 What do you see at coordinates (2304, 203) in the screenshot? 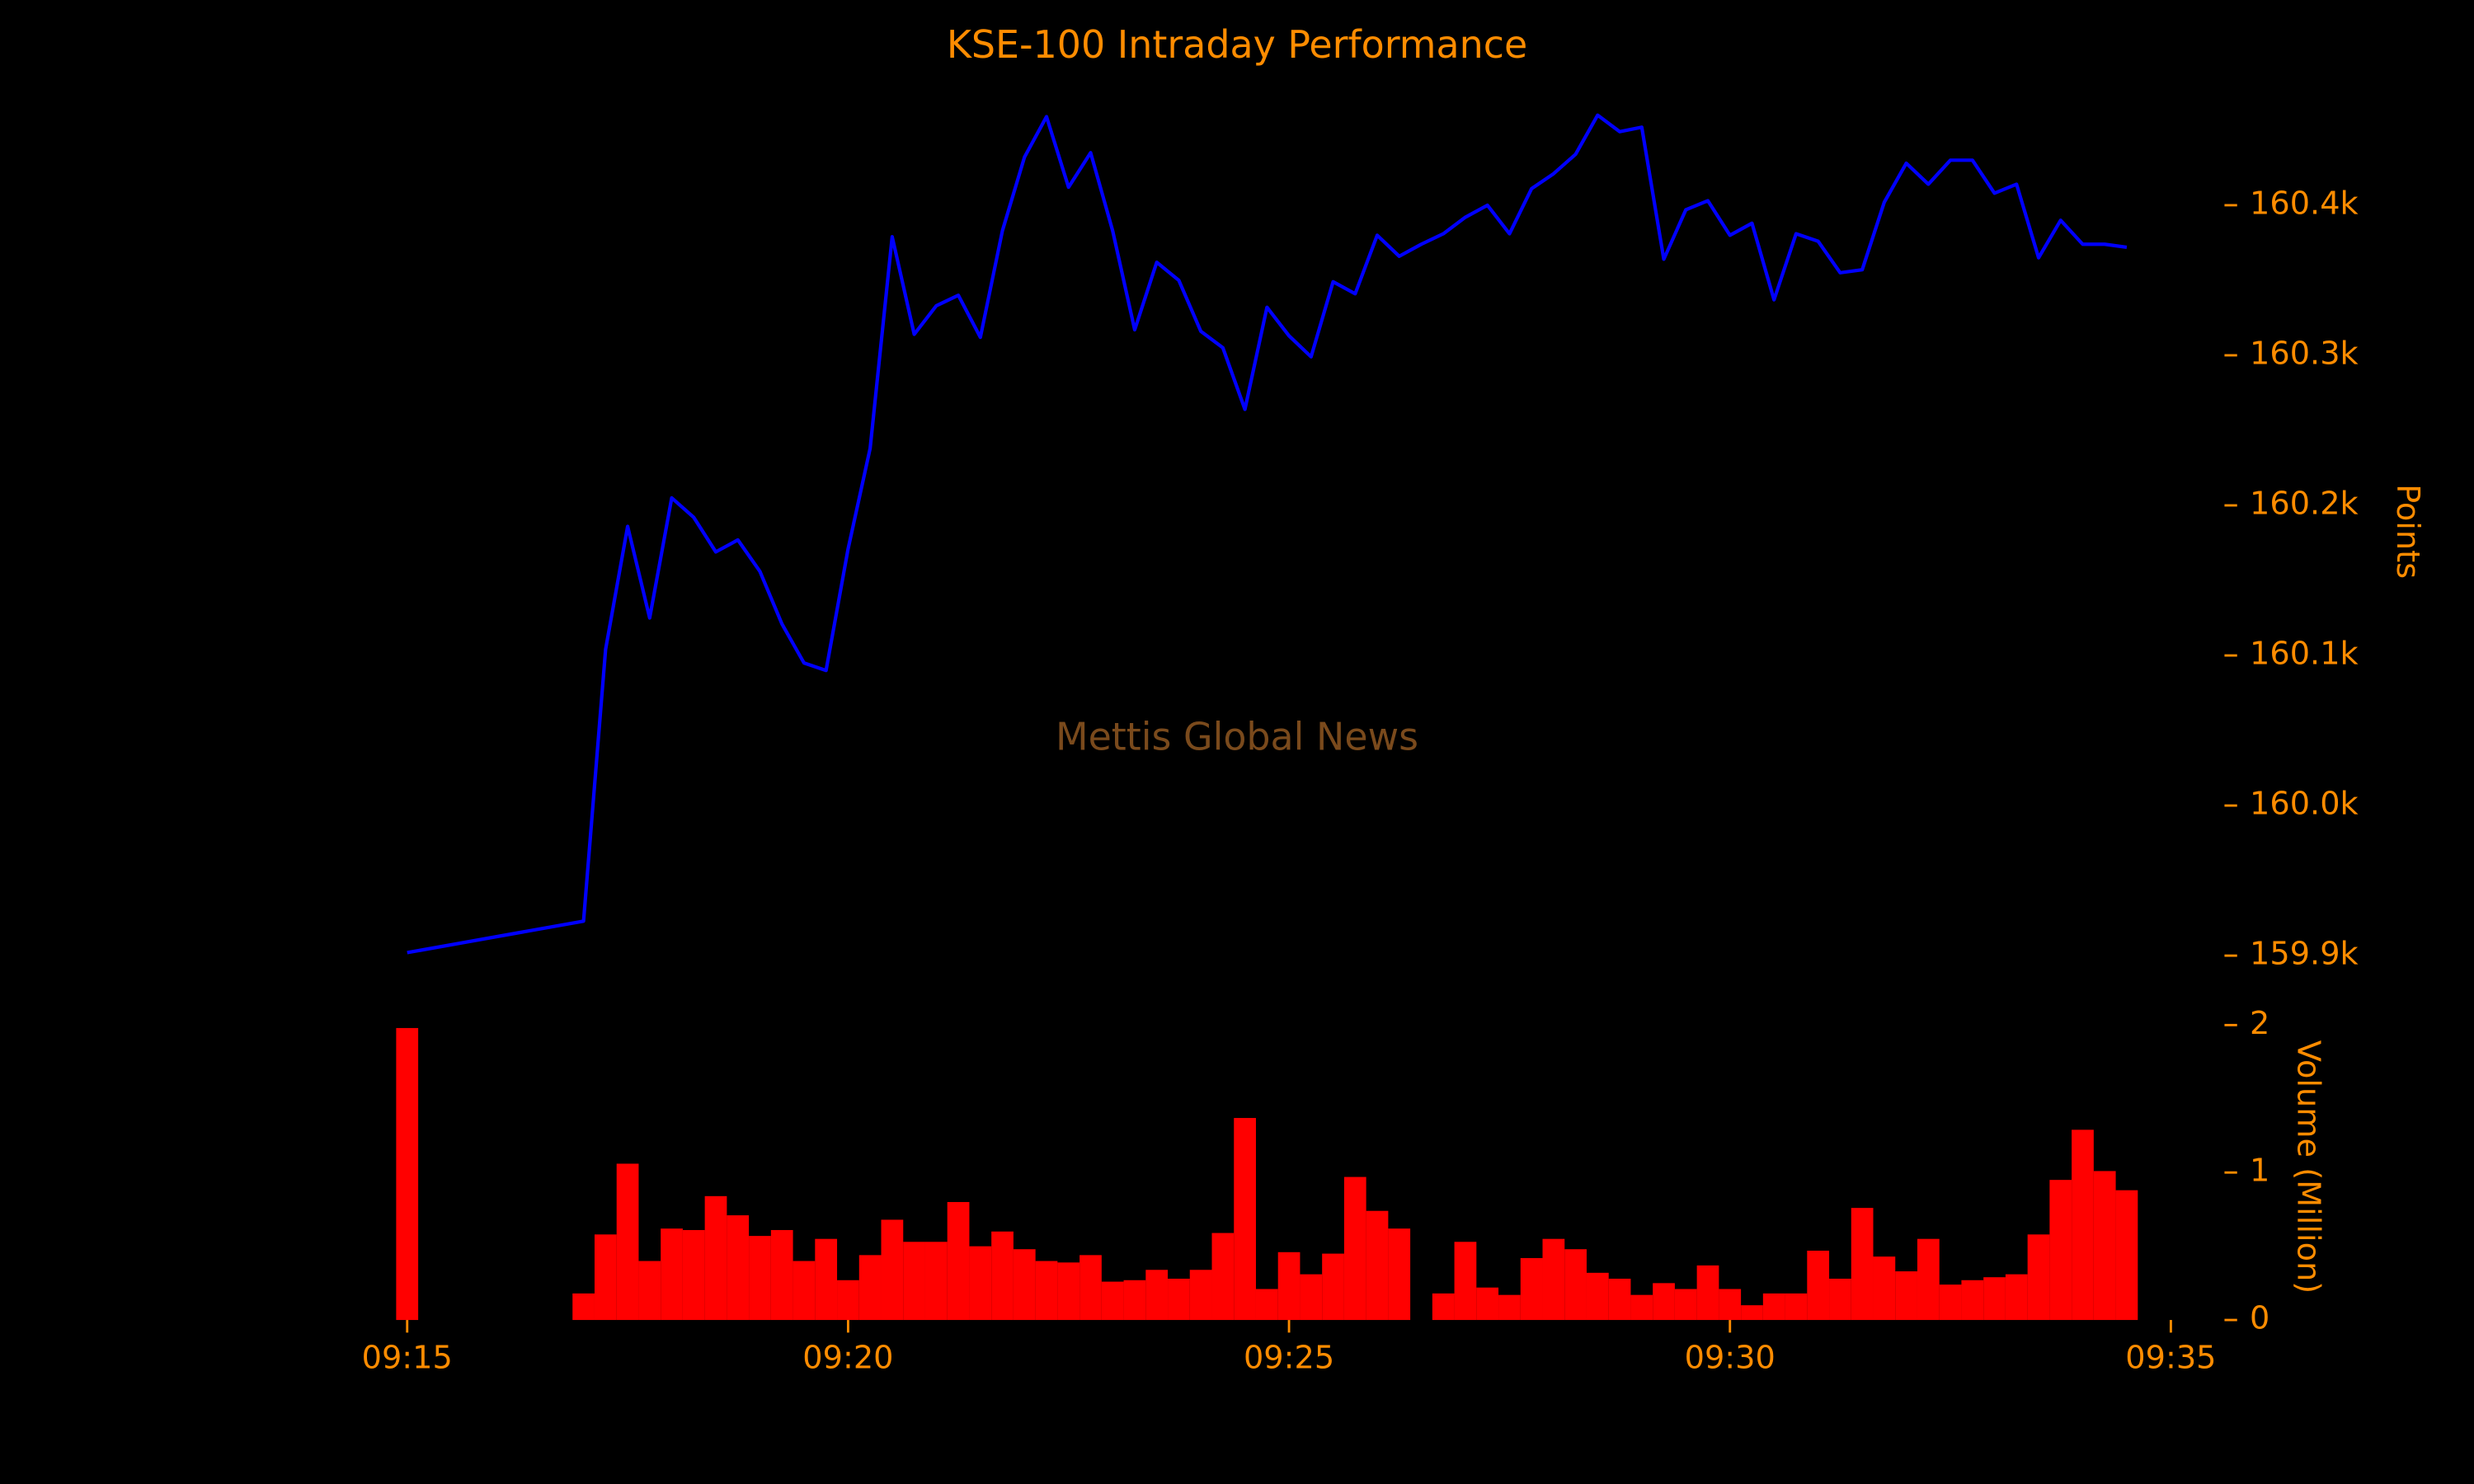
I see `y-tick-label: 160.4k` at bounding box center [2304, 203].